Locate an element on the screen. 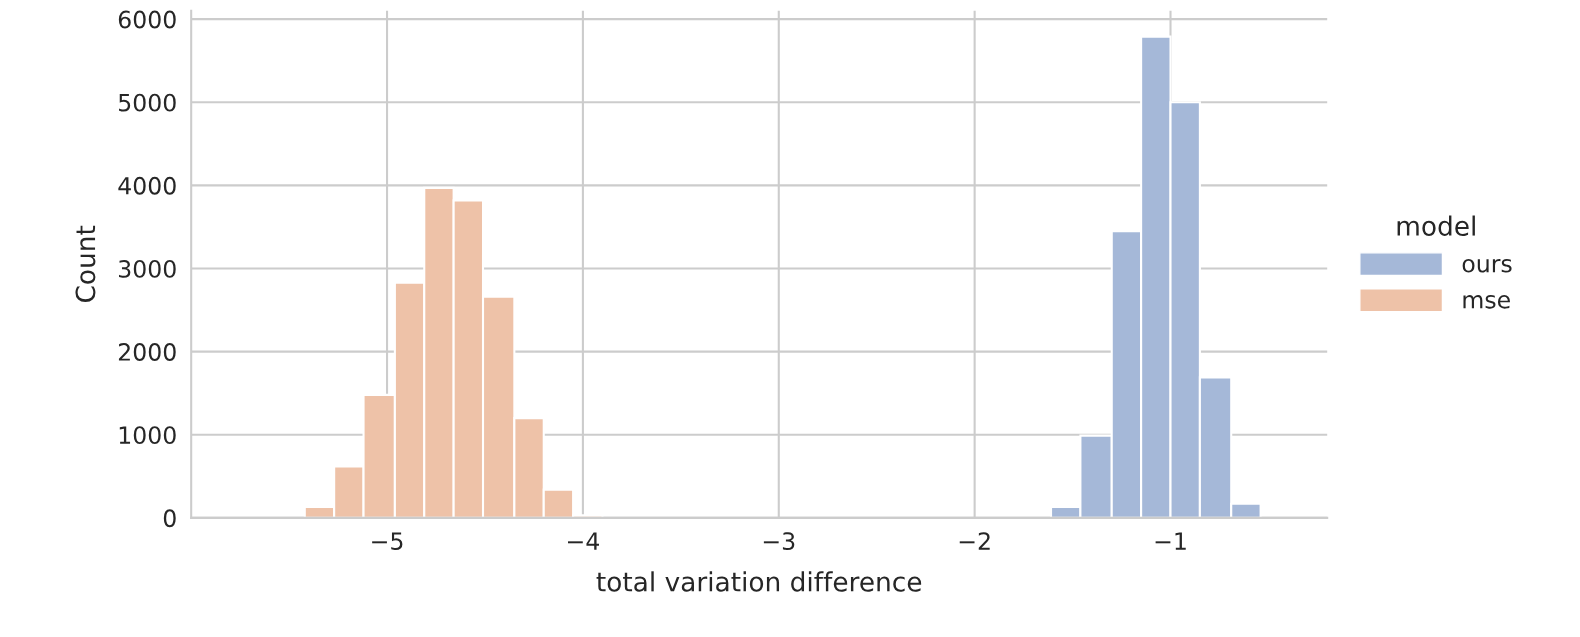  x-tick-label: −1 is located at coordinates (1170, 541).